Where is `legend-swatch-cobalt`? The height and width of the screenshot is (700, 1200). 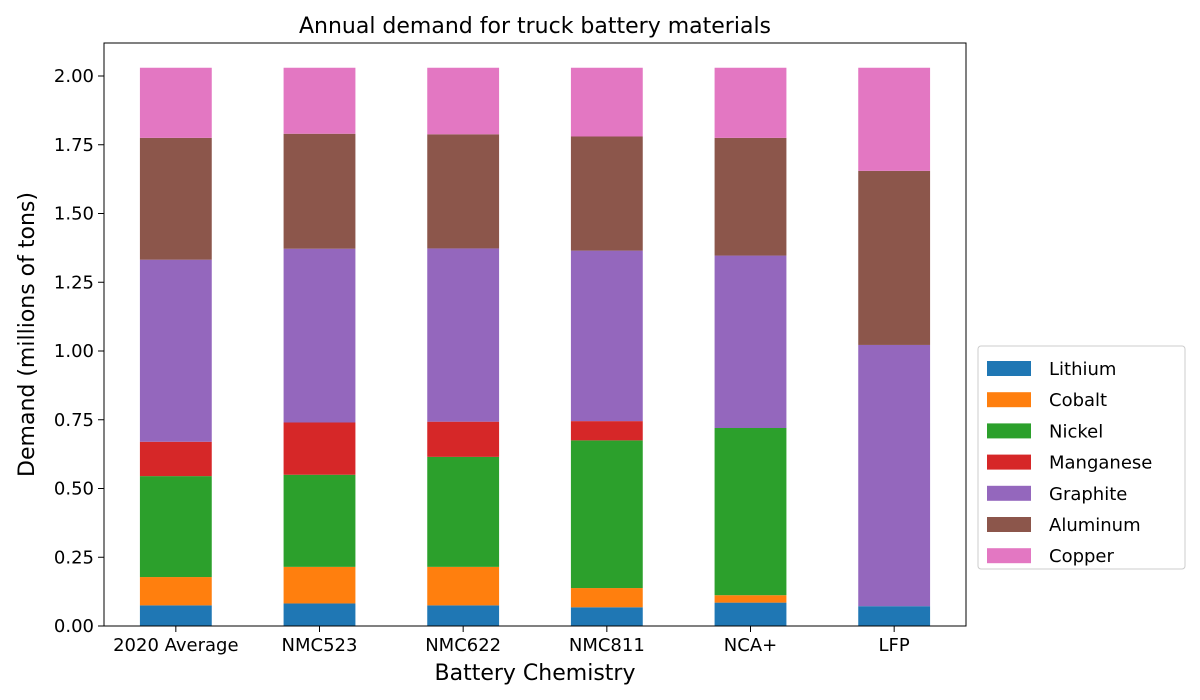
legend-swatch-cobalt is located at coordinates (1009, 400).